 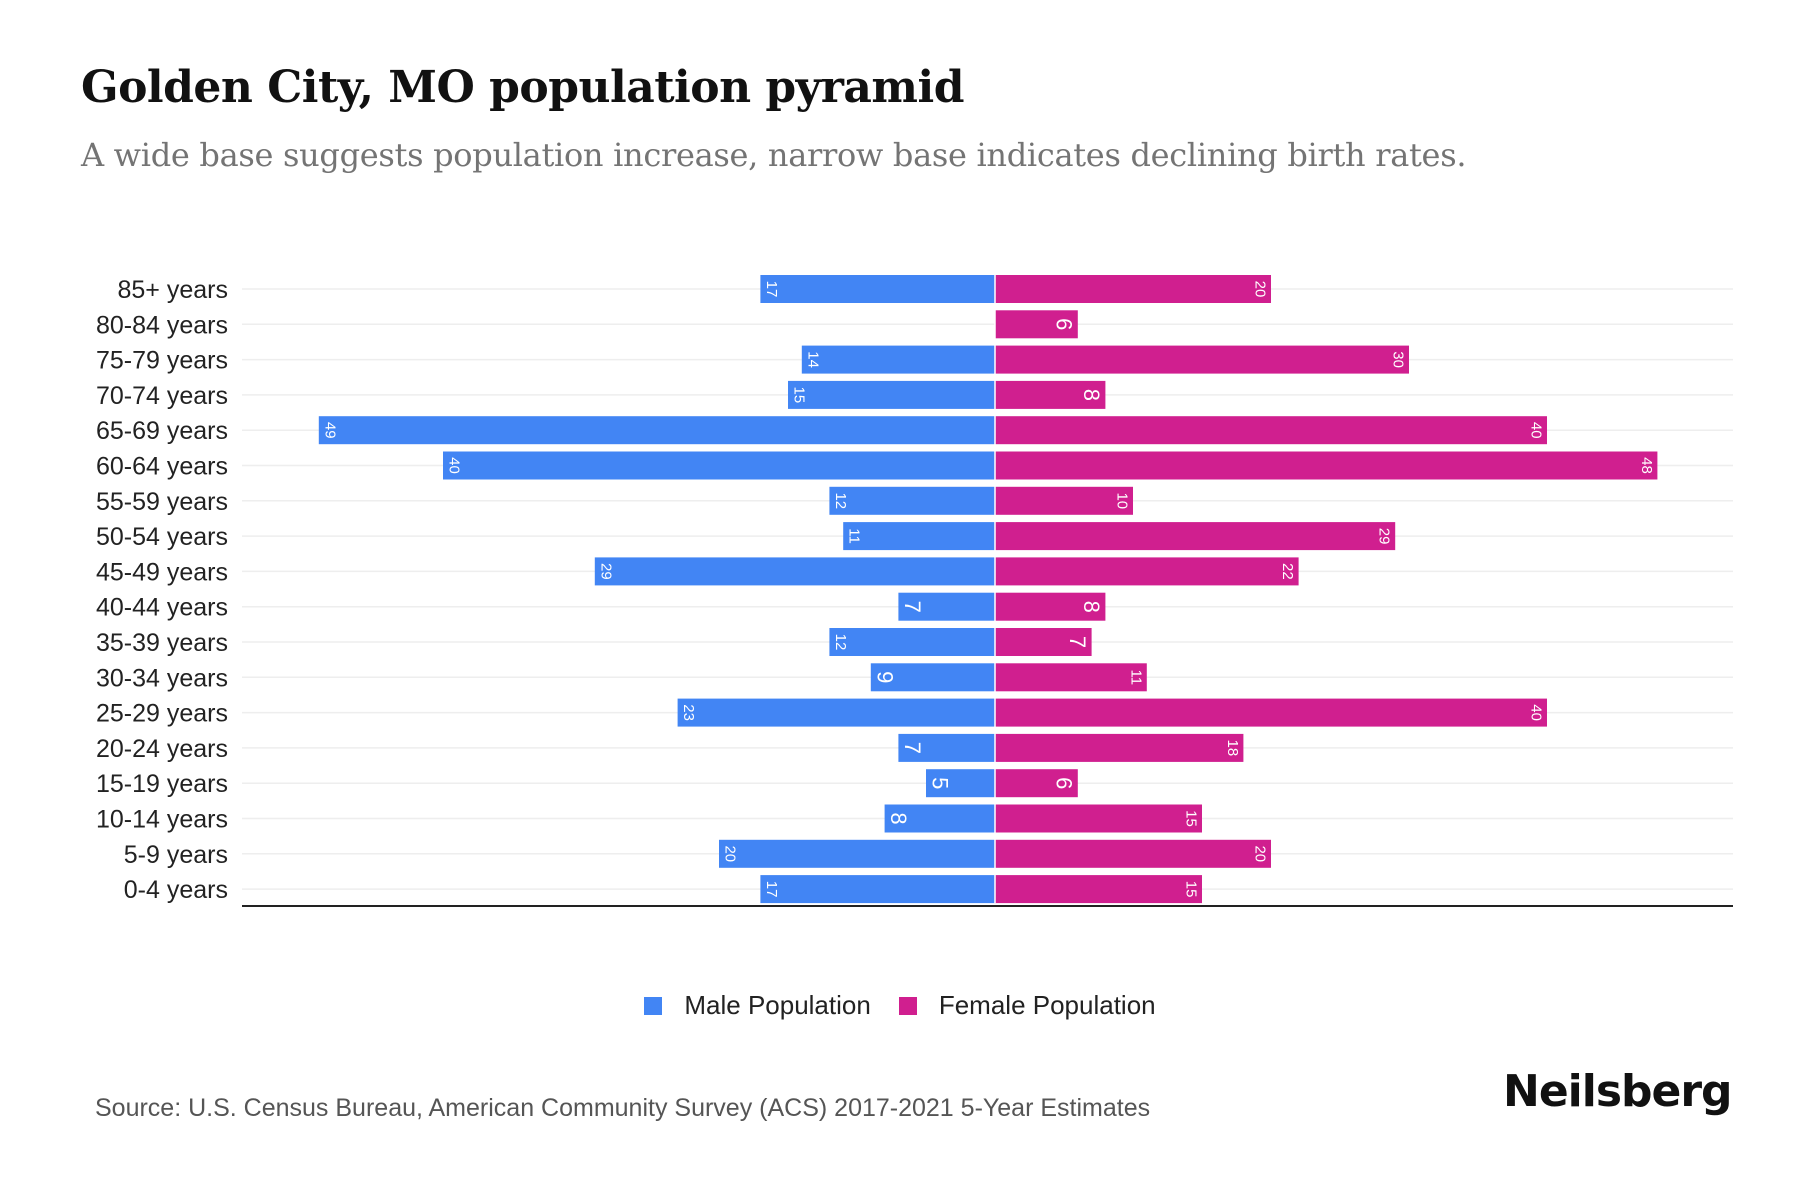 I want to click on bar-label-female: 11, so click(x=1135, y=678).